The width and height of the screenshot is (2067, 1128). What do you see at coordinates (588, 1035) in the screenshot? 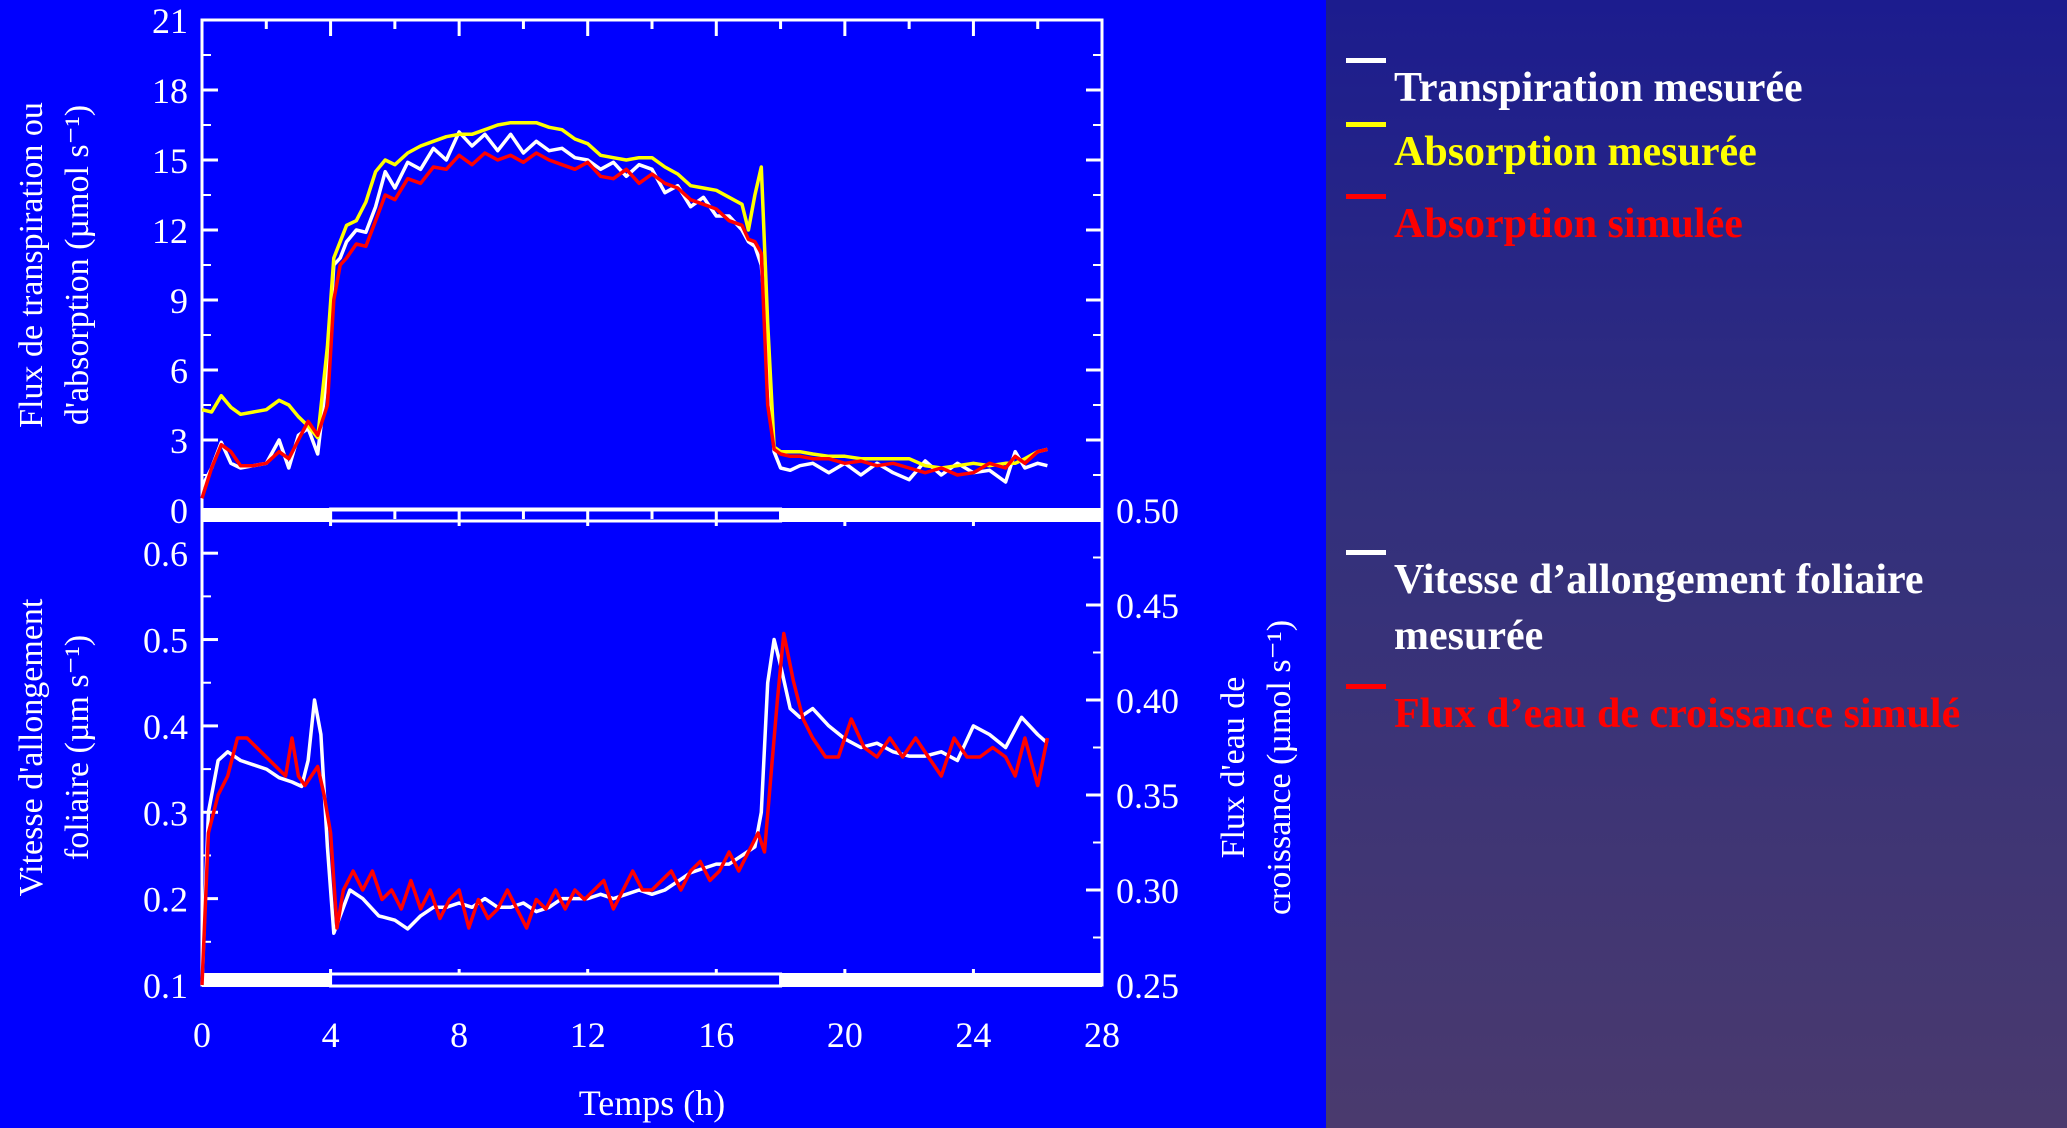
I see `x-tick-label: 12` at bounding box center [588, 1035].